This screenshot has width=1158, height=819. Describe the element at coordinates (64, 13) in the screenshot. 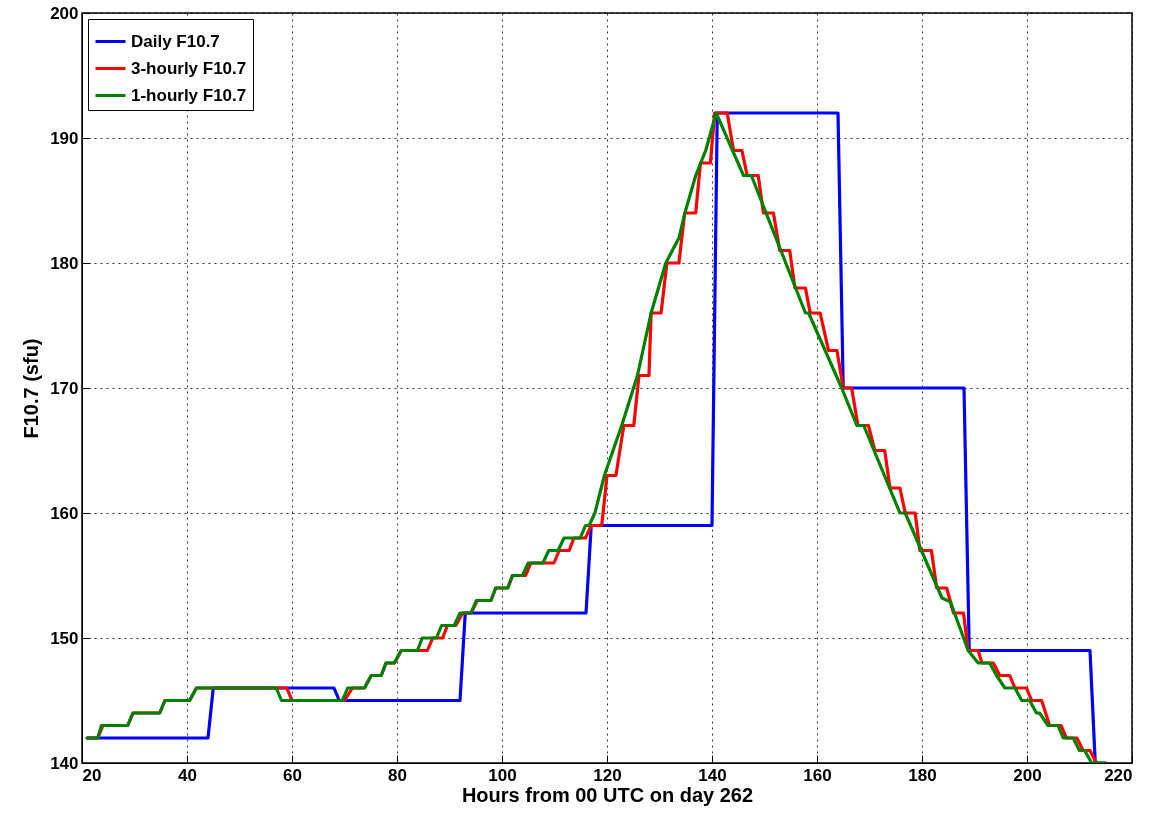

I see `y-tick-label: 200` at that location.